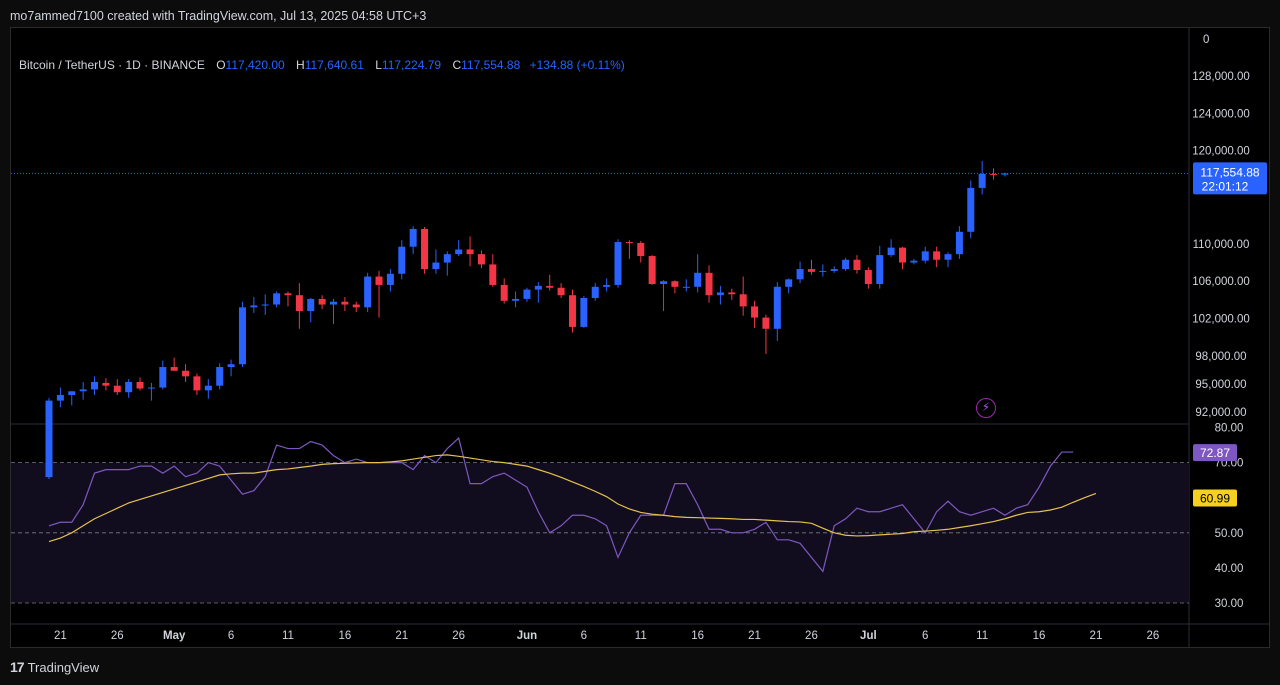 The width and height of the screenshot is (1280, 685). What do you see at coordinates (1229, 604) in the screenshot?
I see `rsi-tick-label: 30.00` at bounding box center [1229, 604].